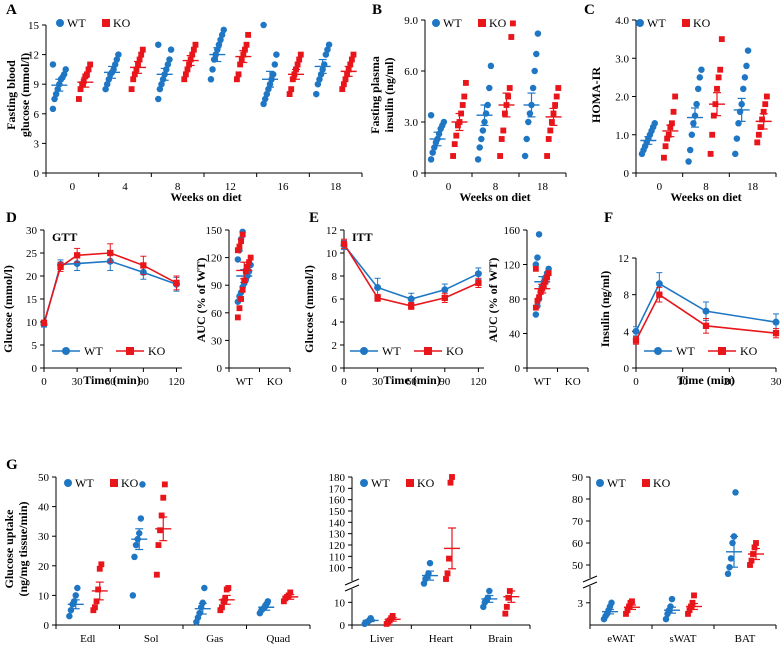 The width and height of the screenshot is (784, 647). I want to click on y-tick-label: 25, so click(32, 254).